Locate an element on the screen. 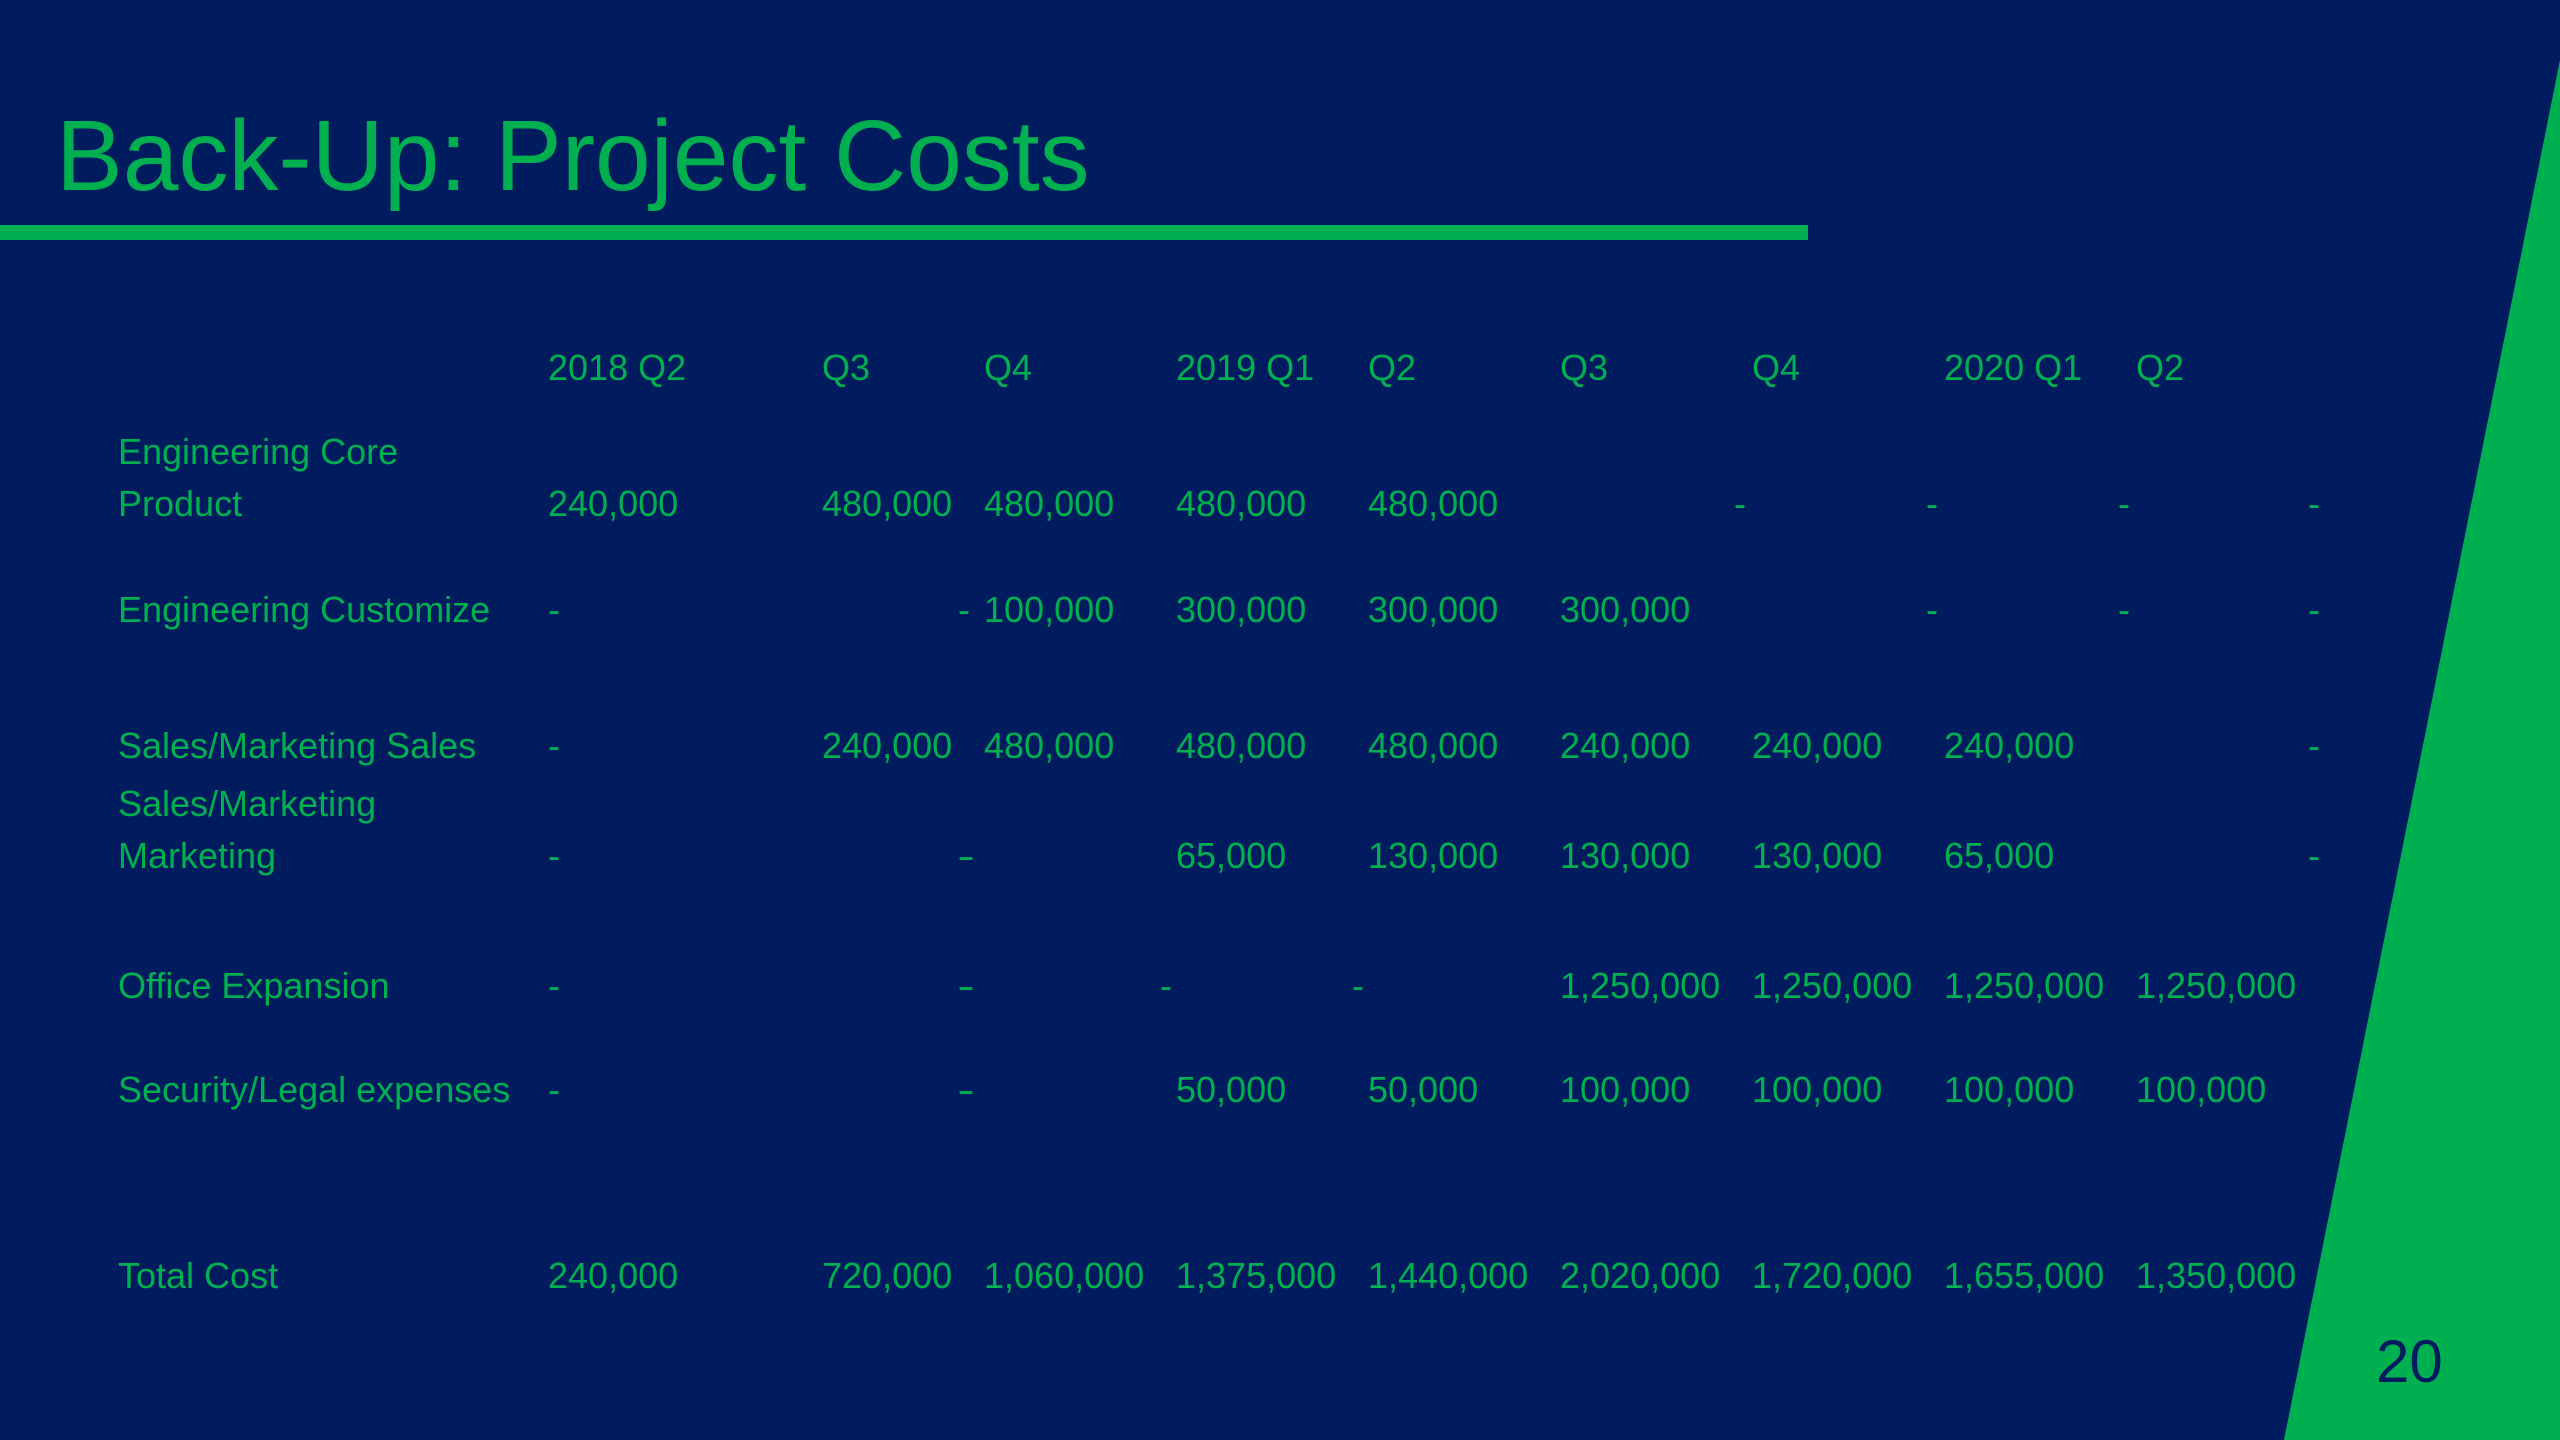  table-cell: 1,350,000 is located at coordinates (2216, 1275).